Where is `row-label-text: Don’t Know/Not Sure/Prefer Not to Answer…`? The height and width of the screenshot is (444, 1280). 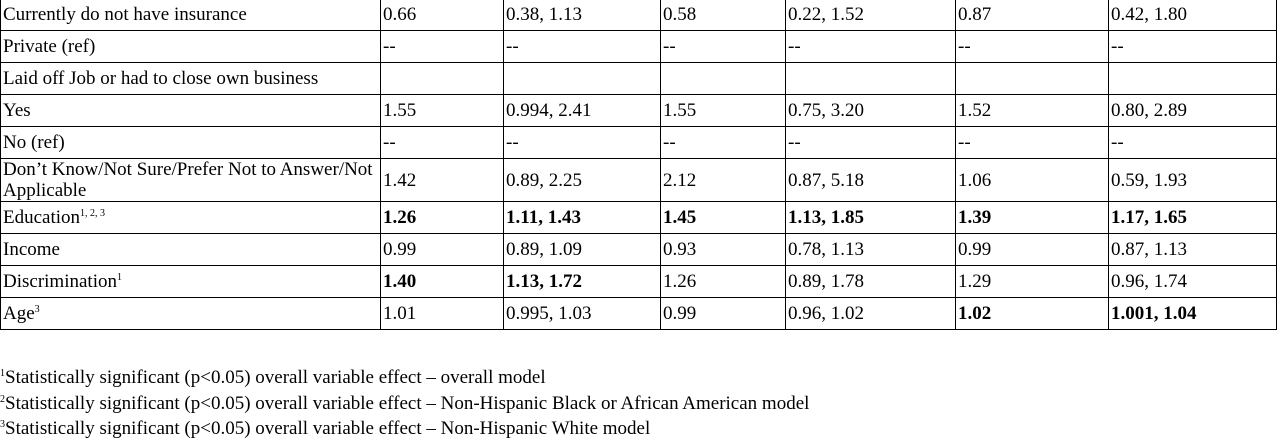 row-label-text: Don’t Know/Not Sure/Prefer Not to Answer… is located at coordinates (188, 180).